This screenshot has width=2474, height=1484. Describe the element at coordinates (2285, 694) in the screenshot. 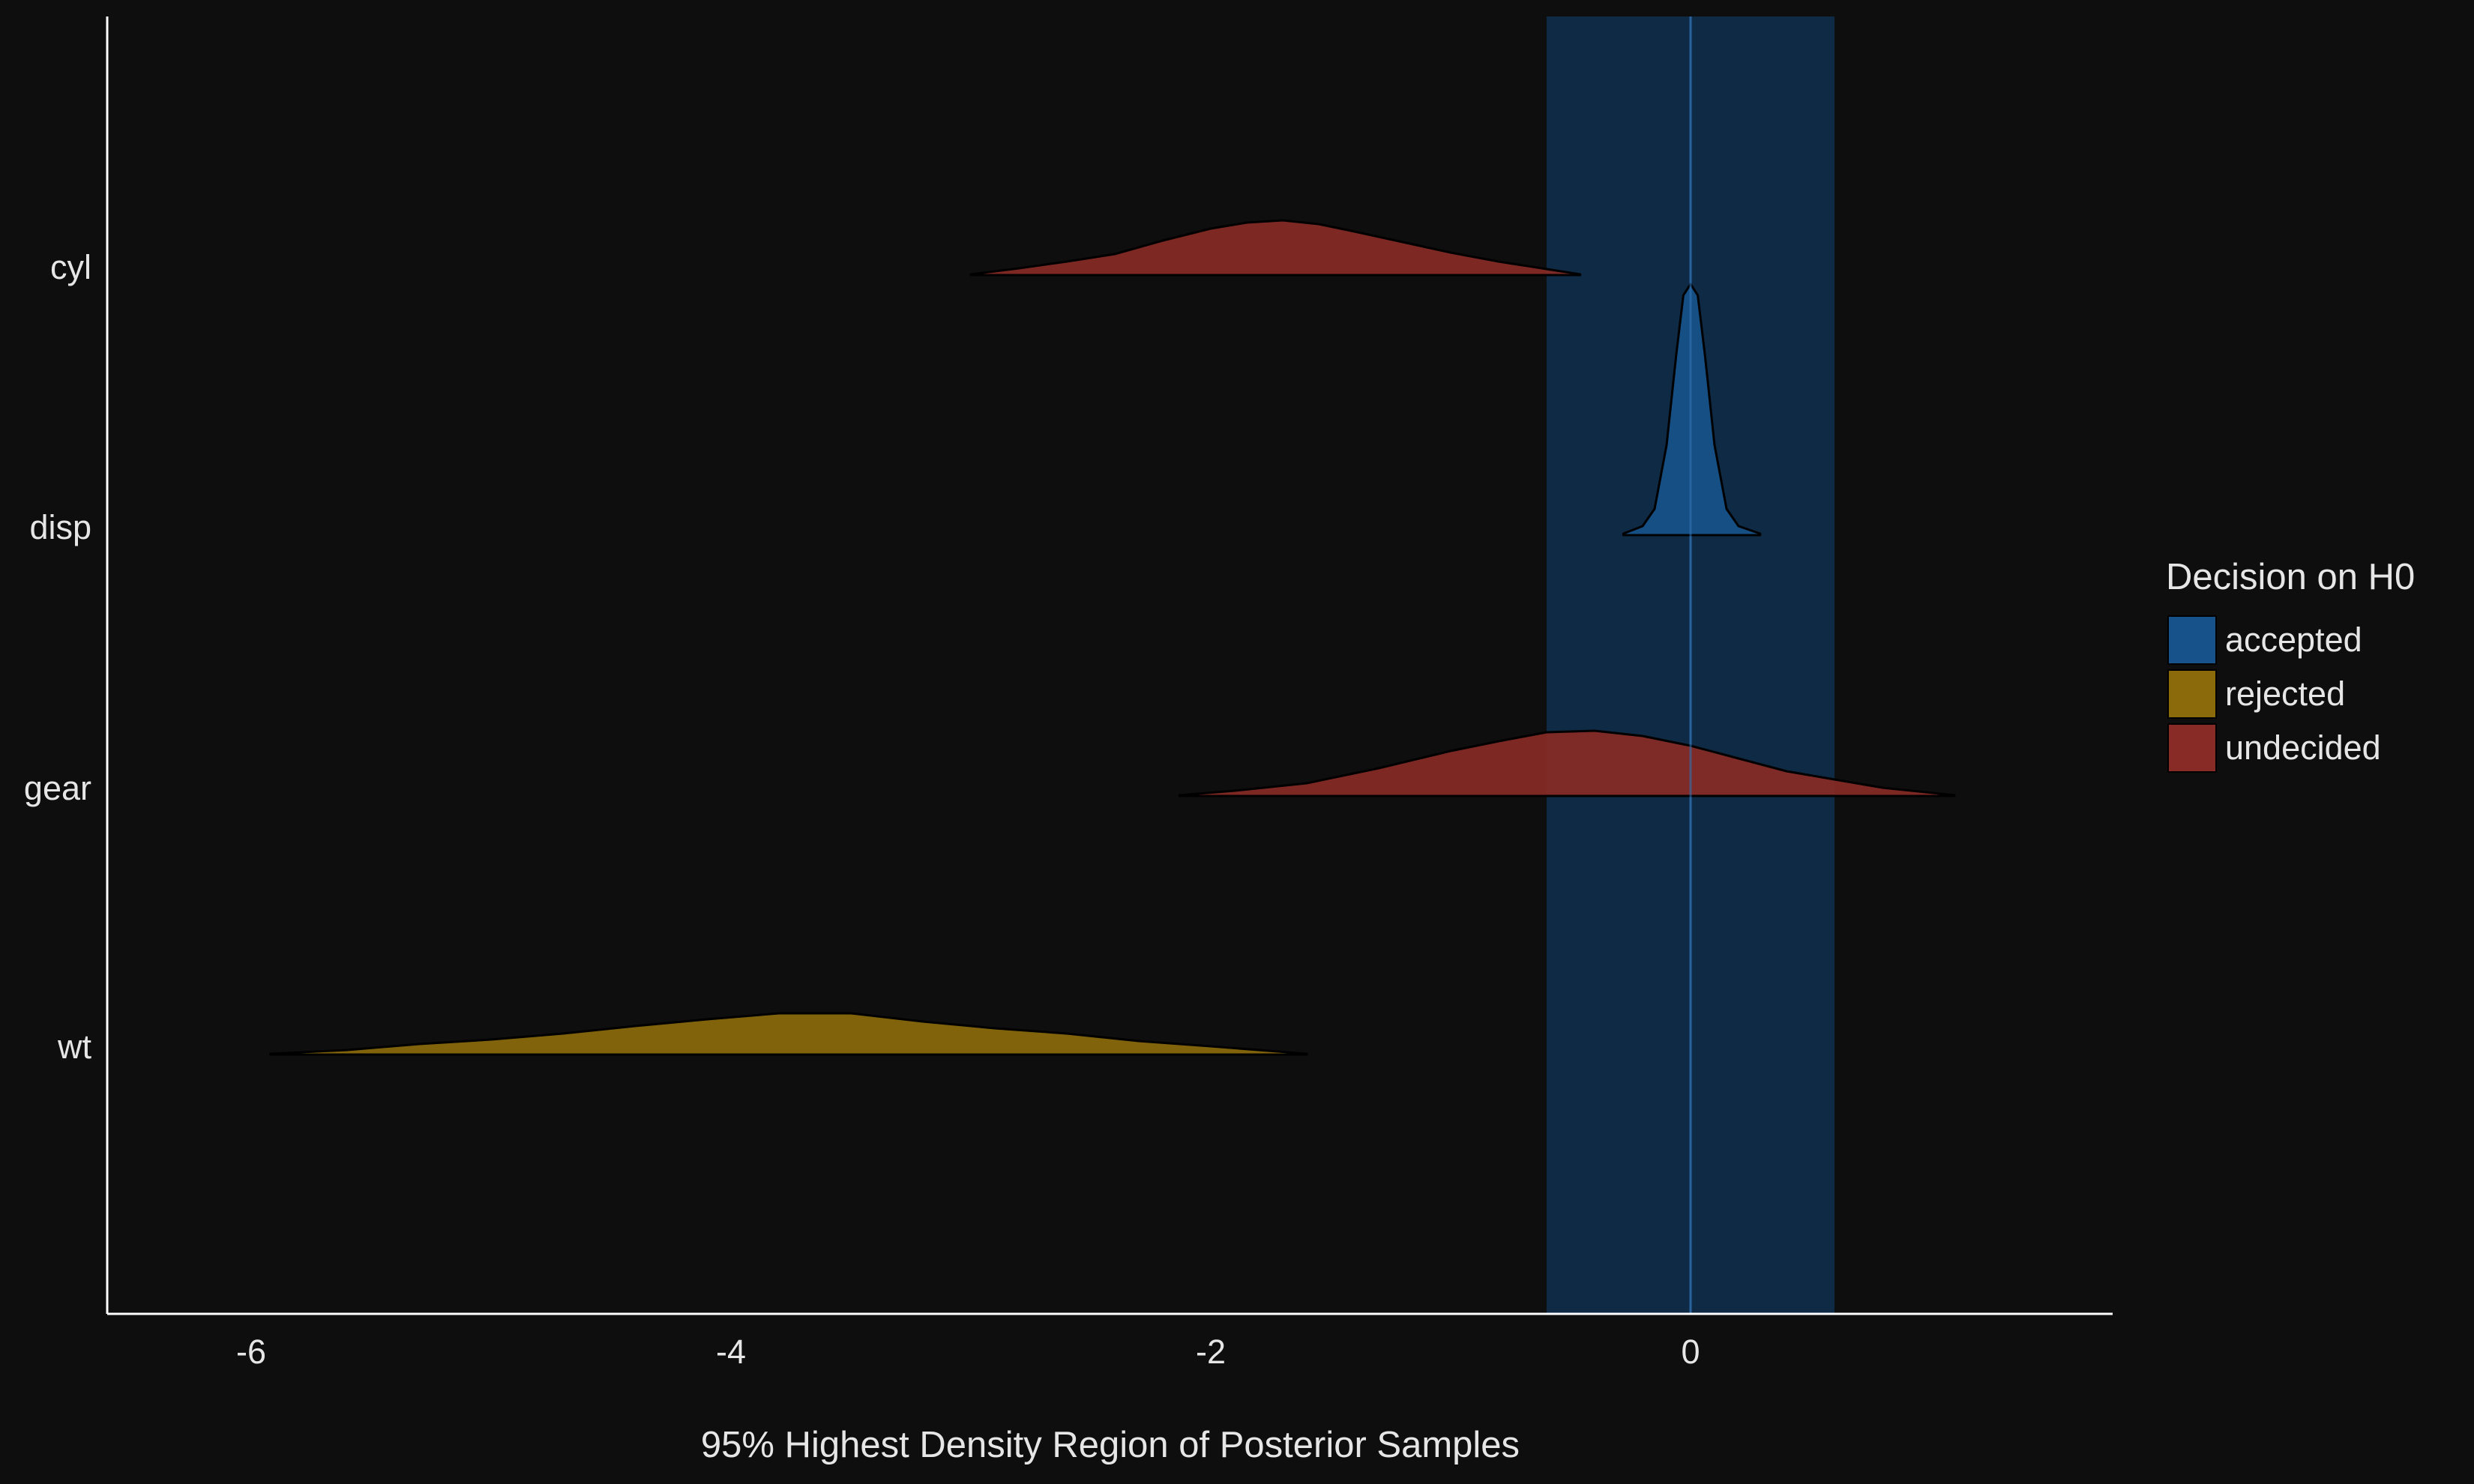

I see `legend-label: rejected` at that location.